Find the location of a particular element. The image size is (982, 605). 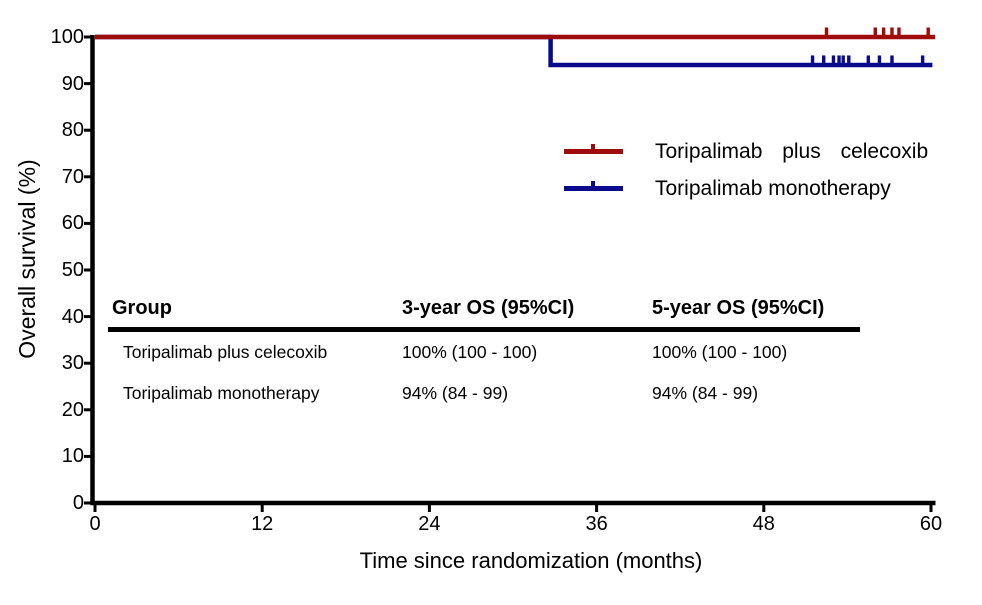

table-header-3yr-os: 3-year OS (95%CI) is located at coordinates (488, 307).